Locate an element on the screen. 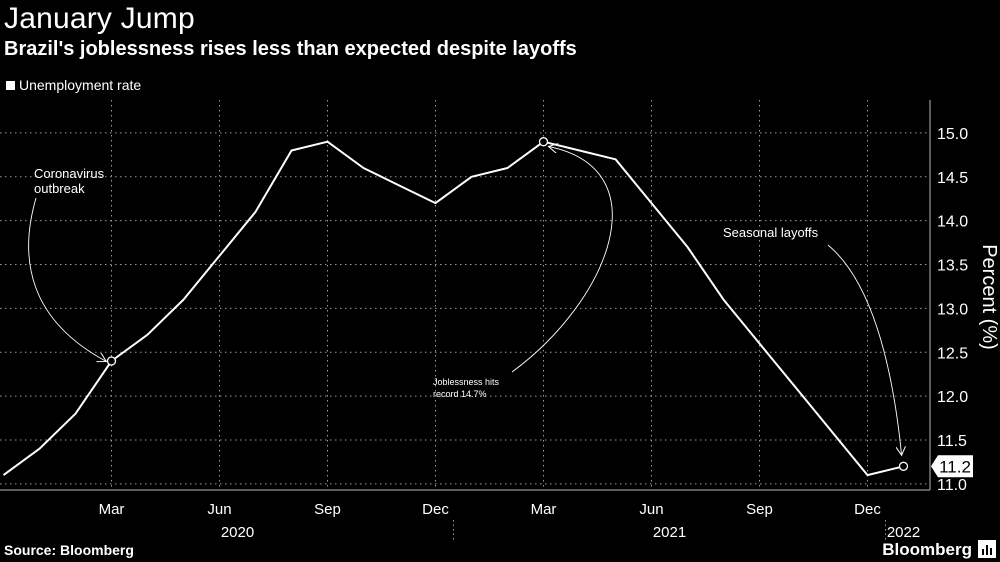  y-tick-label: 11.0 is located at coordinates (952, 485).